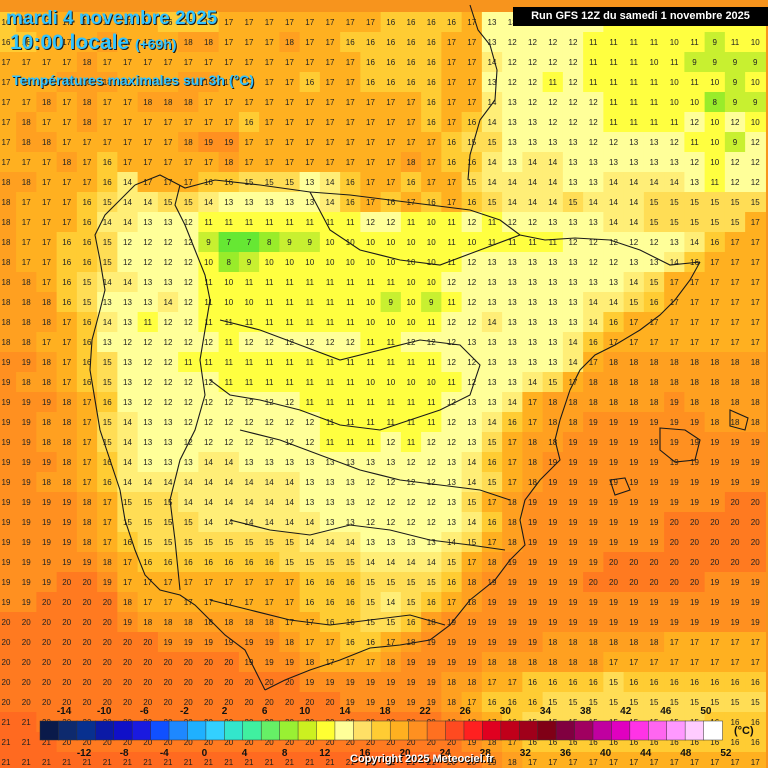 This screenshot has width=768, height=768. Describe the element at coordinates (755, 42) in the screenshot. I see `temperature-value: 10` at that location.